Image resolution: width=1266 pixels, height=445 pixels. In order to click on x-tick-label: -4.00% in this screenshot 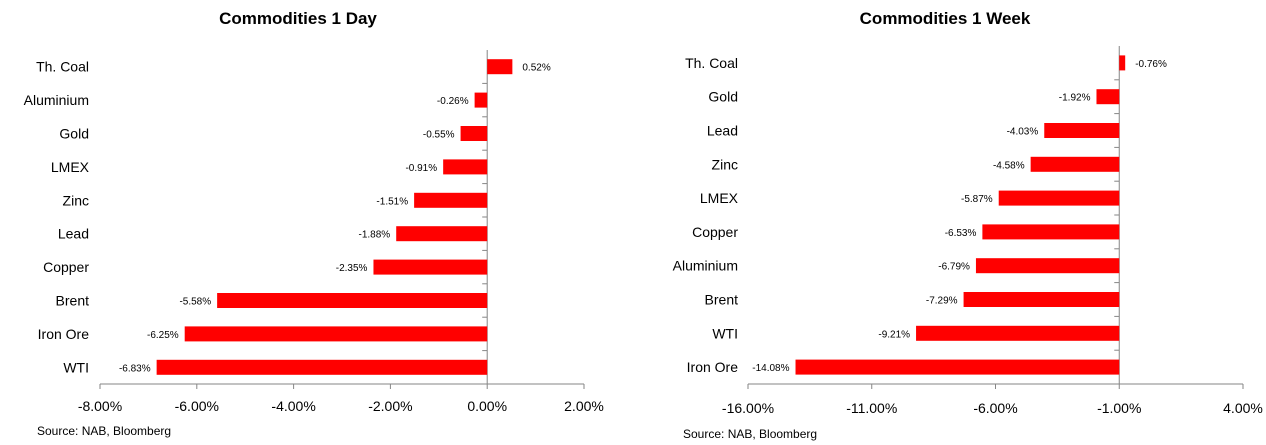, I will do `click(293, 406)`.